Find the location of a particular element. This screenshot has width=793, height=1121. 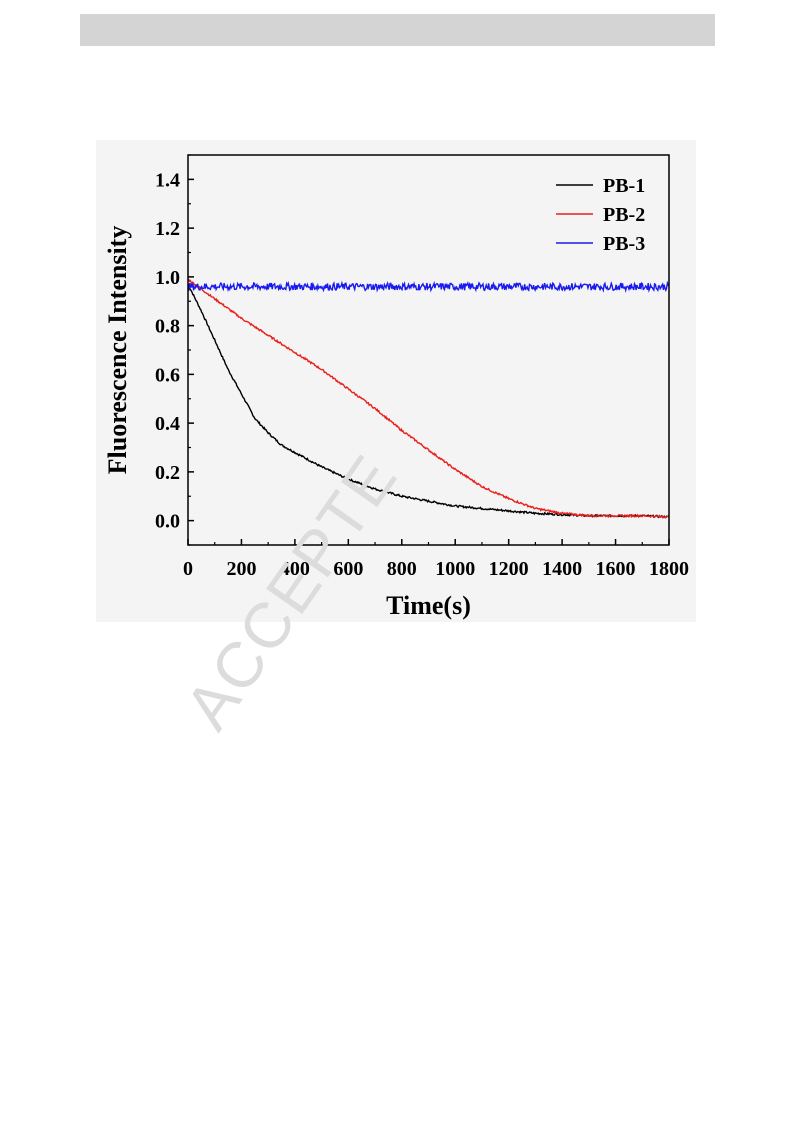

legend-label-pb-3: PB-3 is located at coordinates (624, 244).